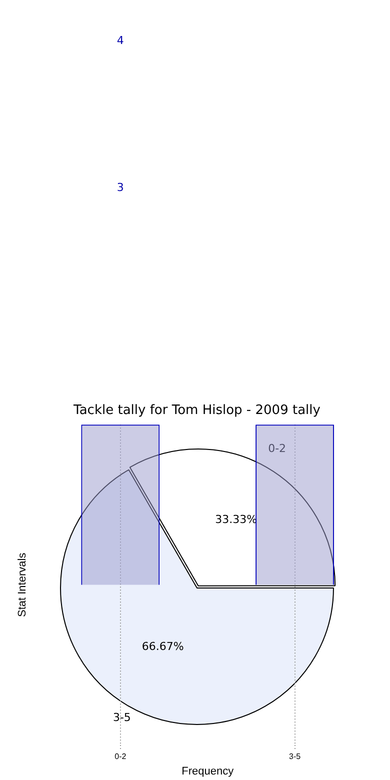 Image resolution: width=390 pixels, height=780 pixels. I want to click on slice-label: 3-5, so click(121, 717).